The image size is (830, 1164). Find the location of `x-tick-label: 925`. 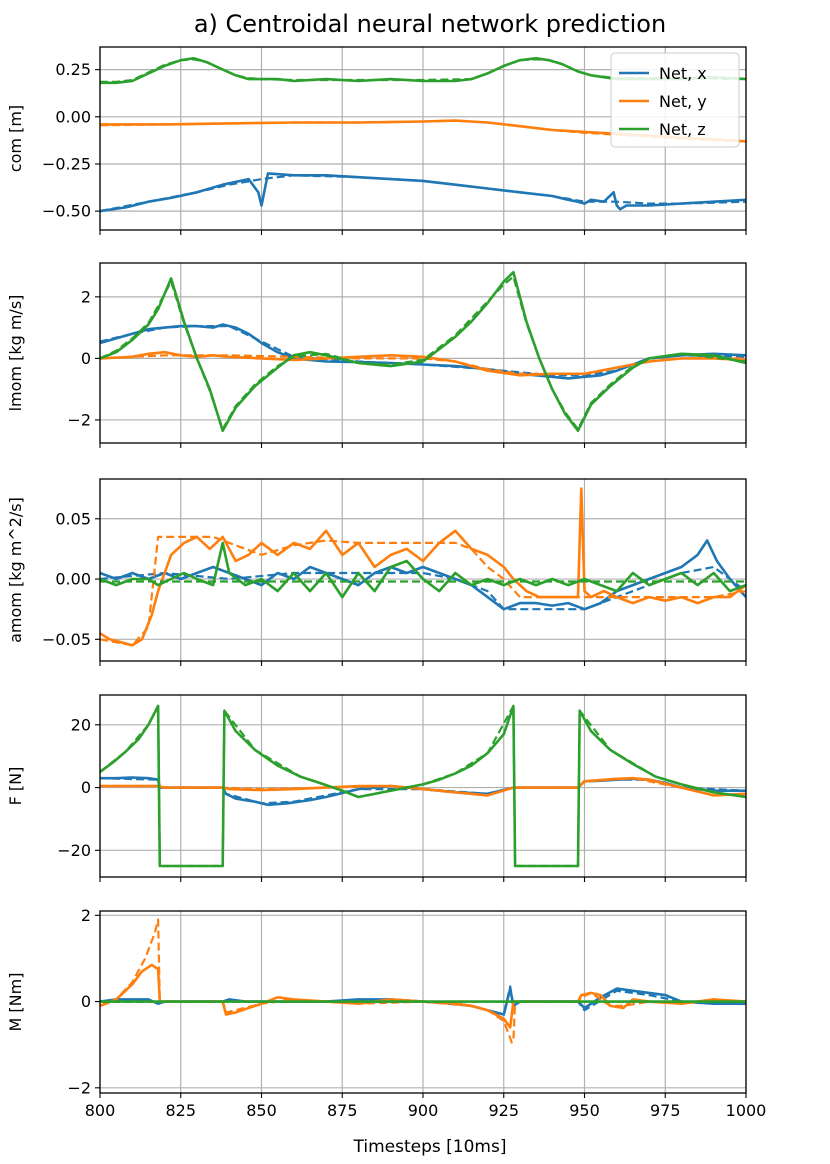

x-tick-label: 925 is located at coordinates (503, 1110).